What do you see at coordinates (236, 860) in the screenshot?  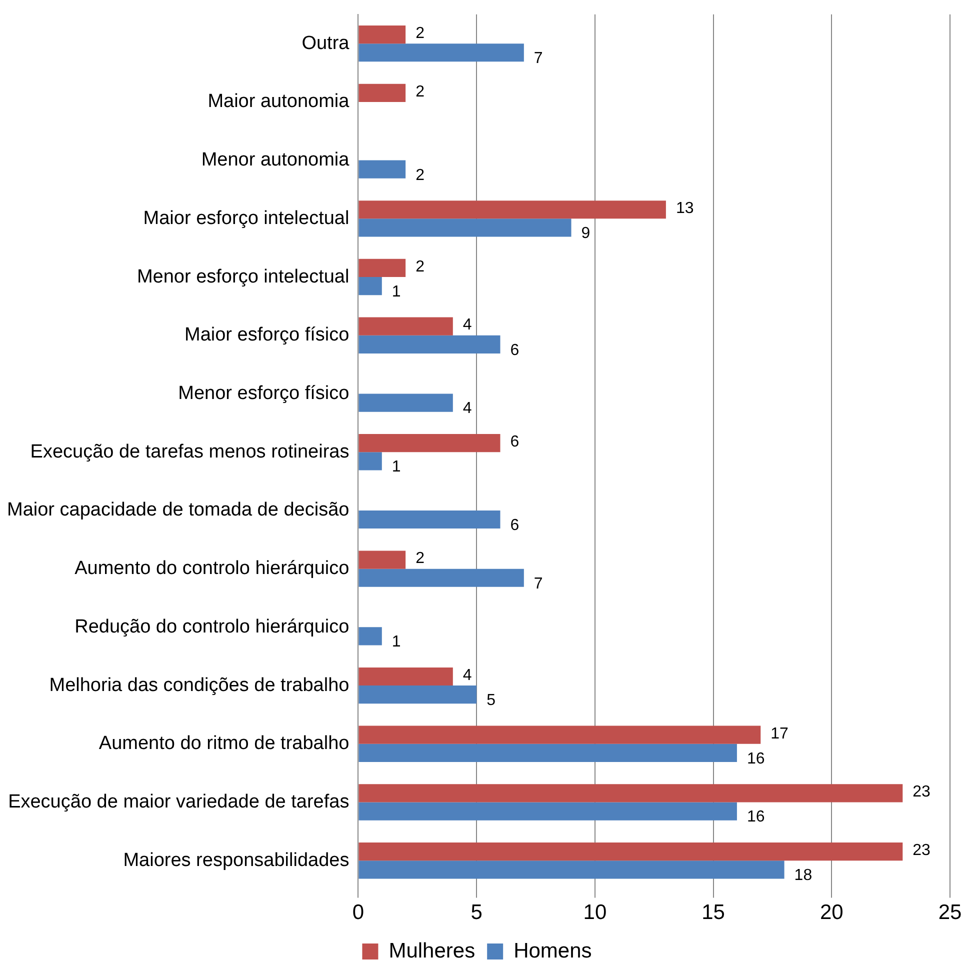 I see `y-tick-label: Maiores responsabilidades` at bounding box center [236, 860].